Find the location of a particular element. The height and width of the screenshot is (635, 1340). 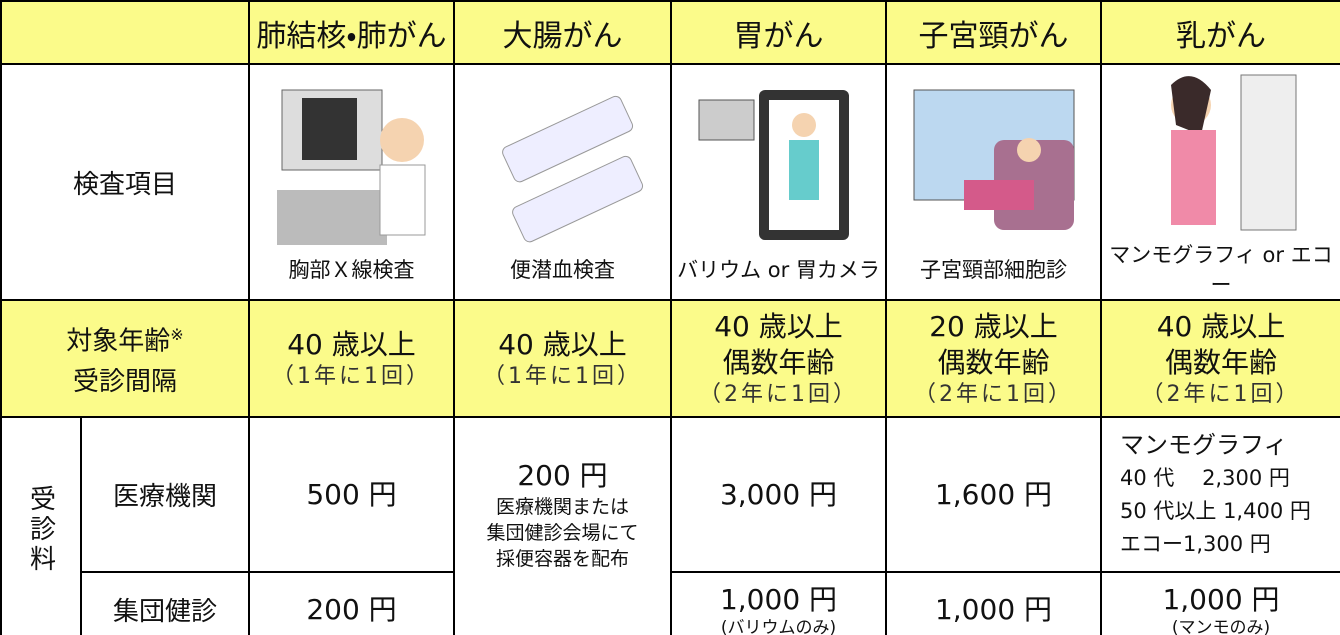

fee-line: 40 代 2,300 円 is located at coordinates (1205, 477).